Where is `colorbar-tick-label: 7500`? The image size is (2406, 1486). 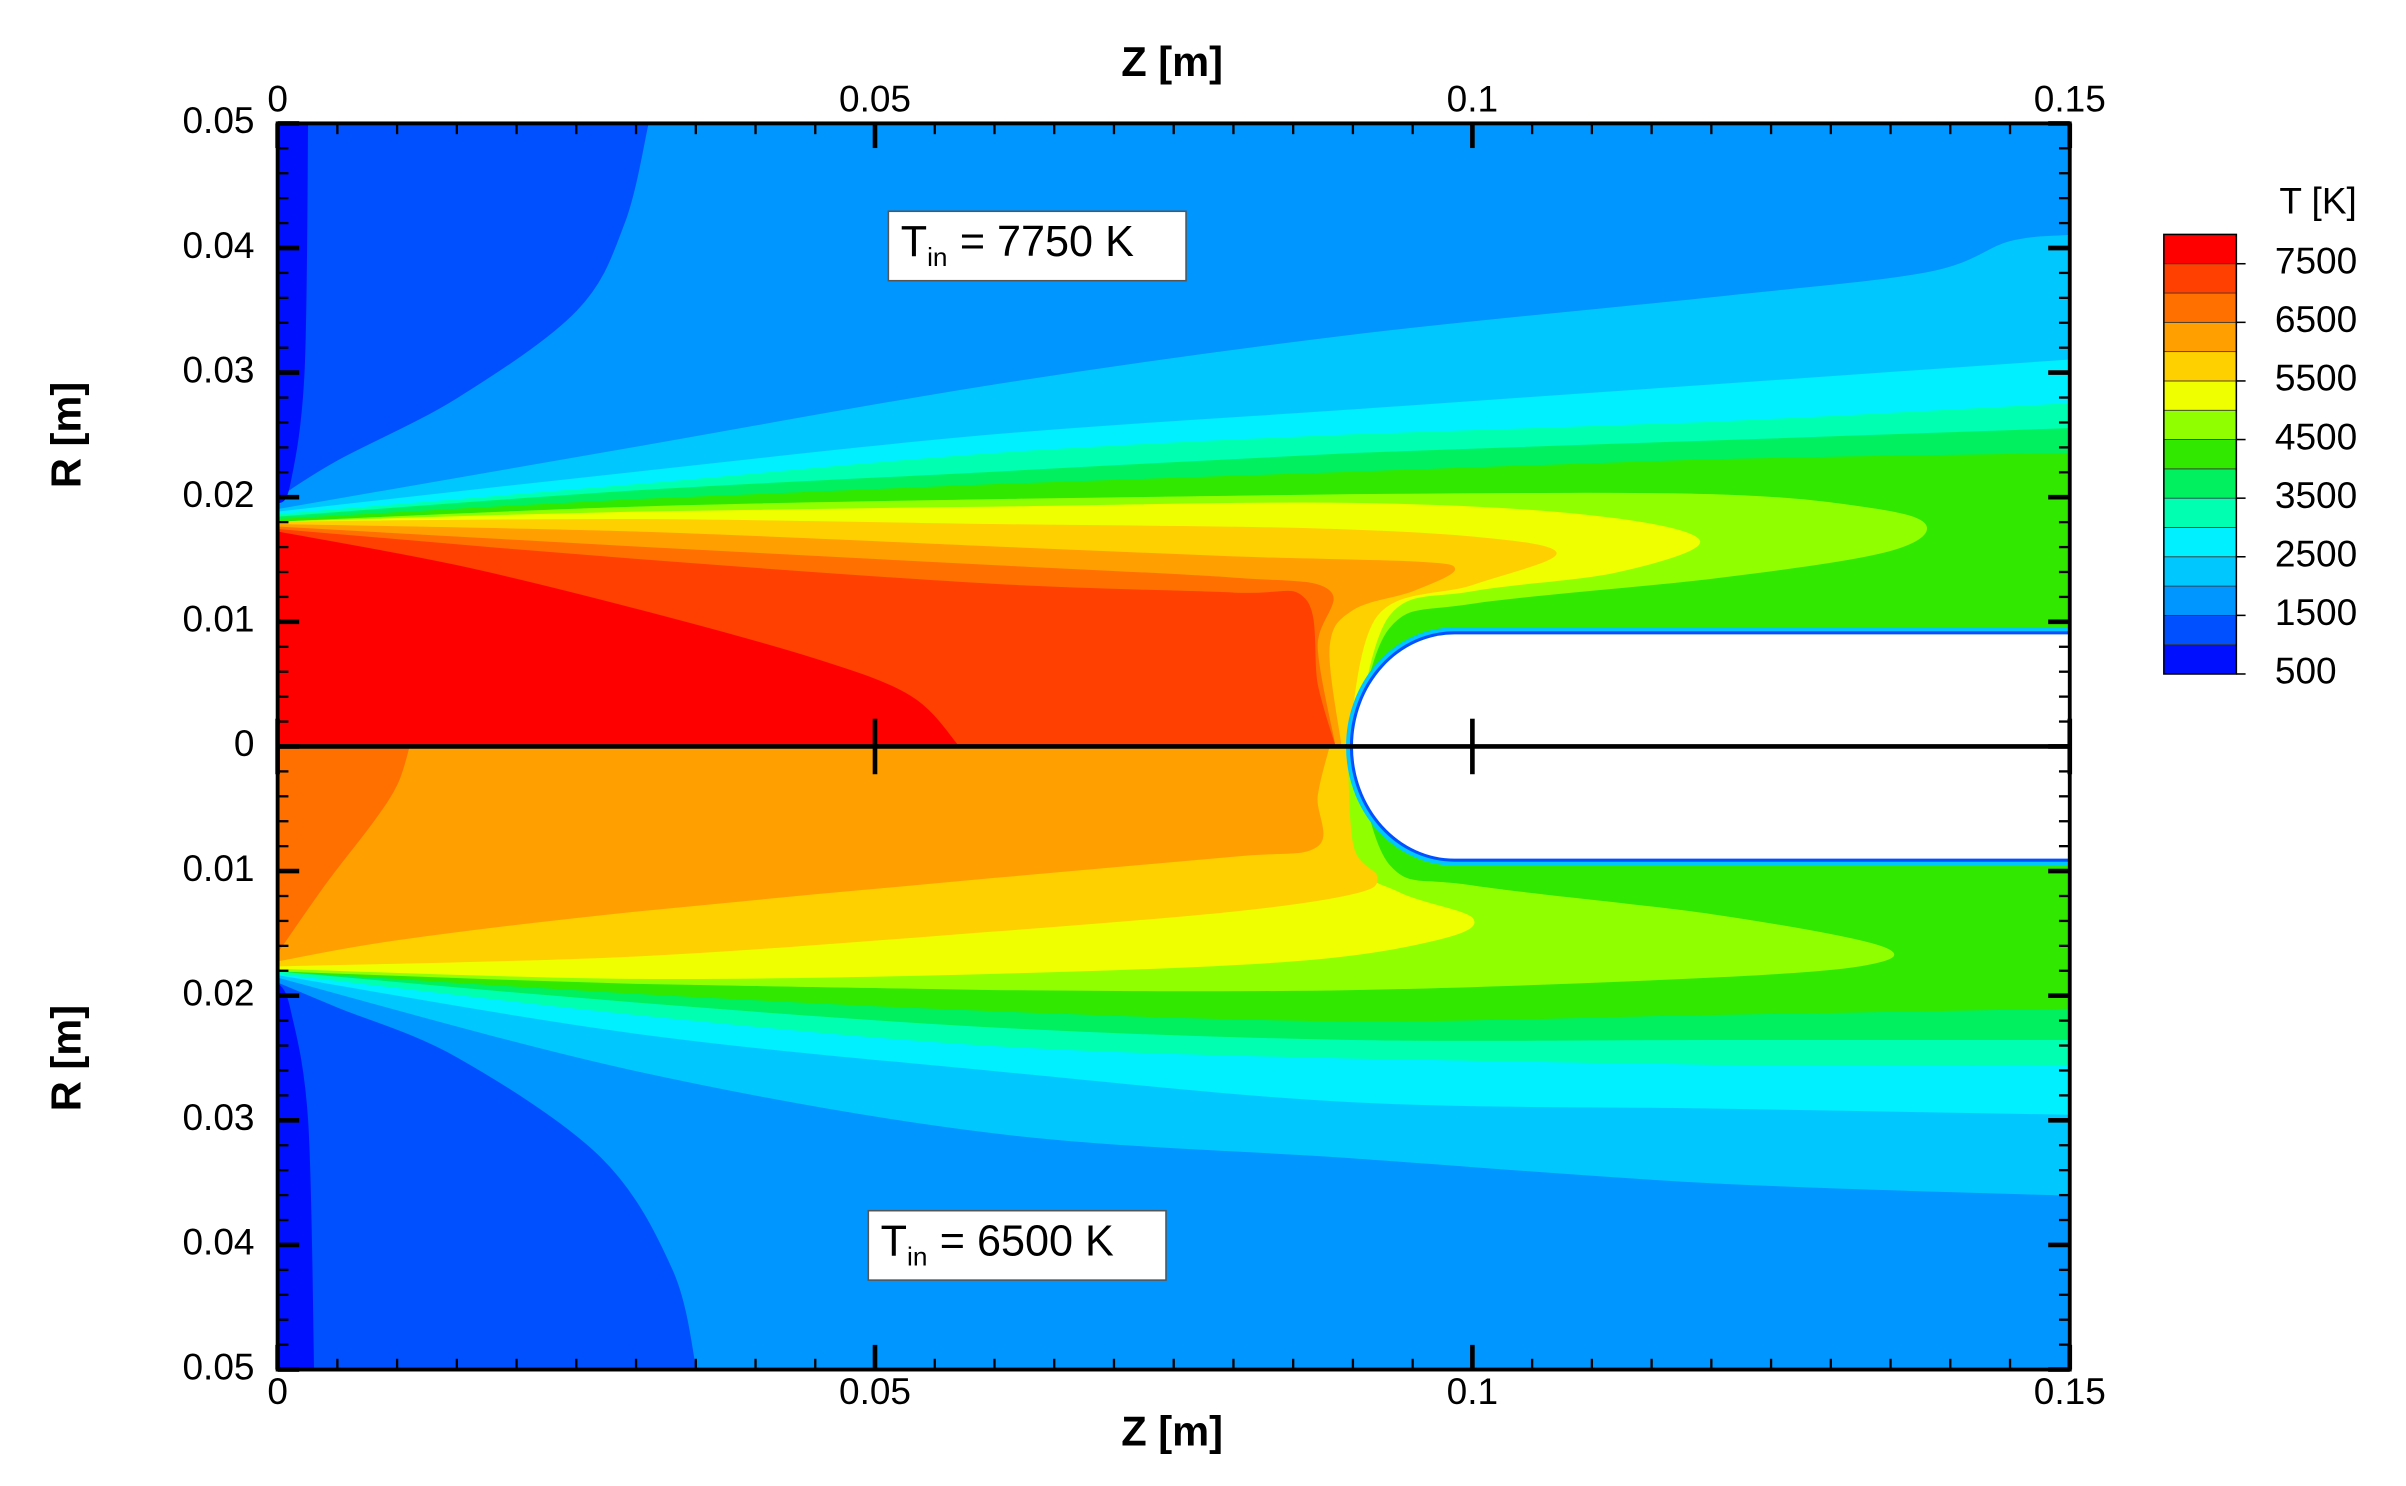 colorbar-tick-label: 7500 is located at coordinates (2316, 261).